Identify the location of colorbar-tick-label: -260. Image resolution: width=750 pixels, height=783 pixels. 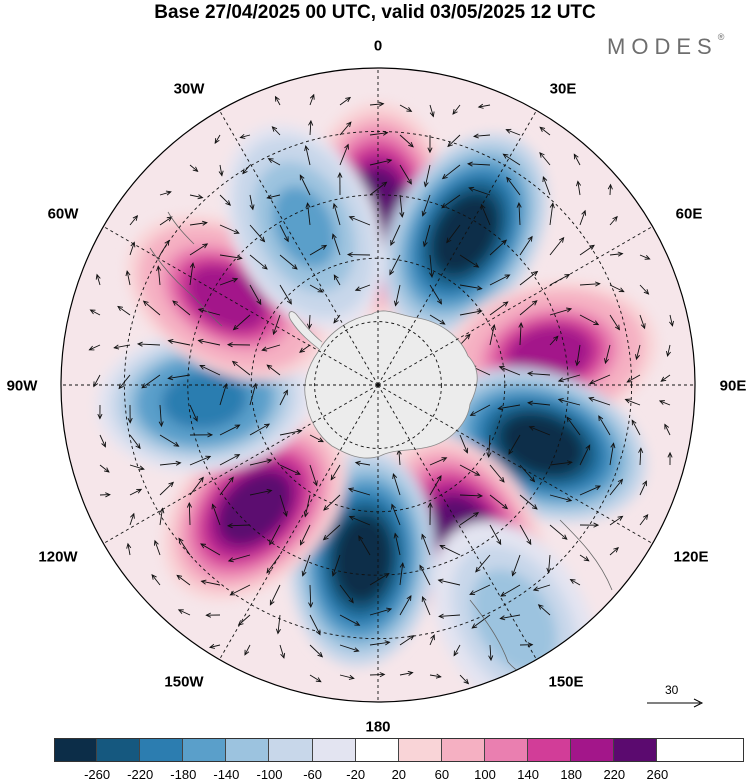
(97, 774).